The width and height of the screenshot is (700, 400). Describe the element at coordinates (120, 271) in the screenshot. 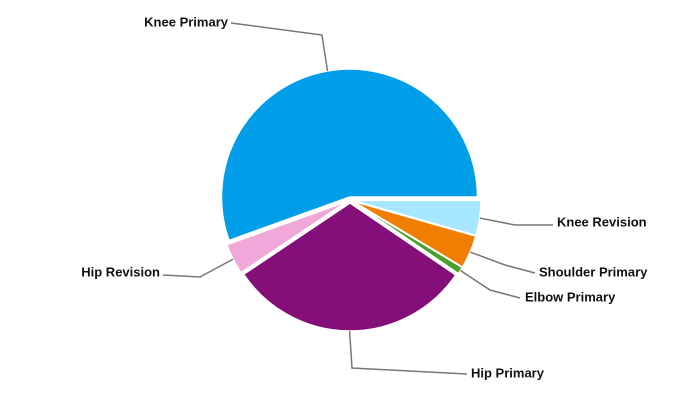

I see `slice-label: Hip Revision` at that location.